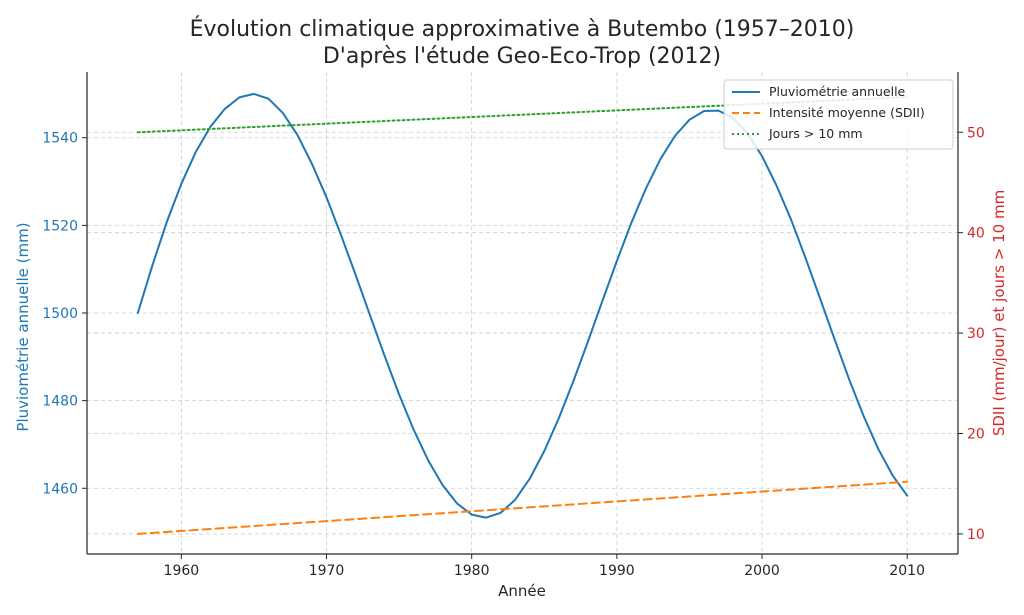 Image resolution: width=1024 pixels, height=615 pixels. What do you see at coordinates (762, 571) in the screenshot?
I see `x-tick-label: 2000` at bounding box center [762, 571].